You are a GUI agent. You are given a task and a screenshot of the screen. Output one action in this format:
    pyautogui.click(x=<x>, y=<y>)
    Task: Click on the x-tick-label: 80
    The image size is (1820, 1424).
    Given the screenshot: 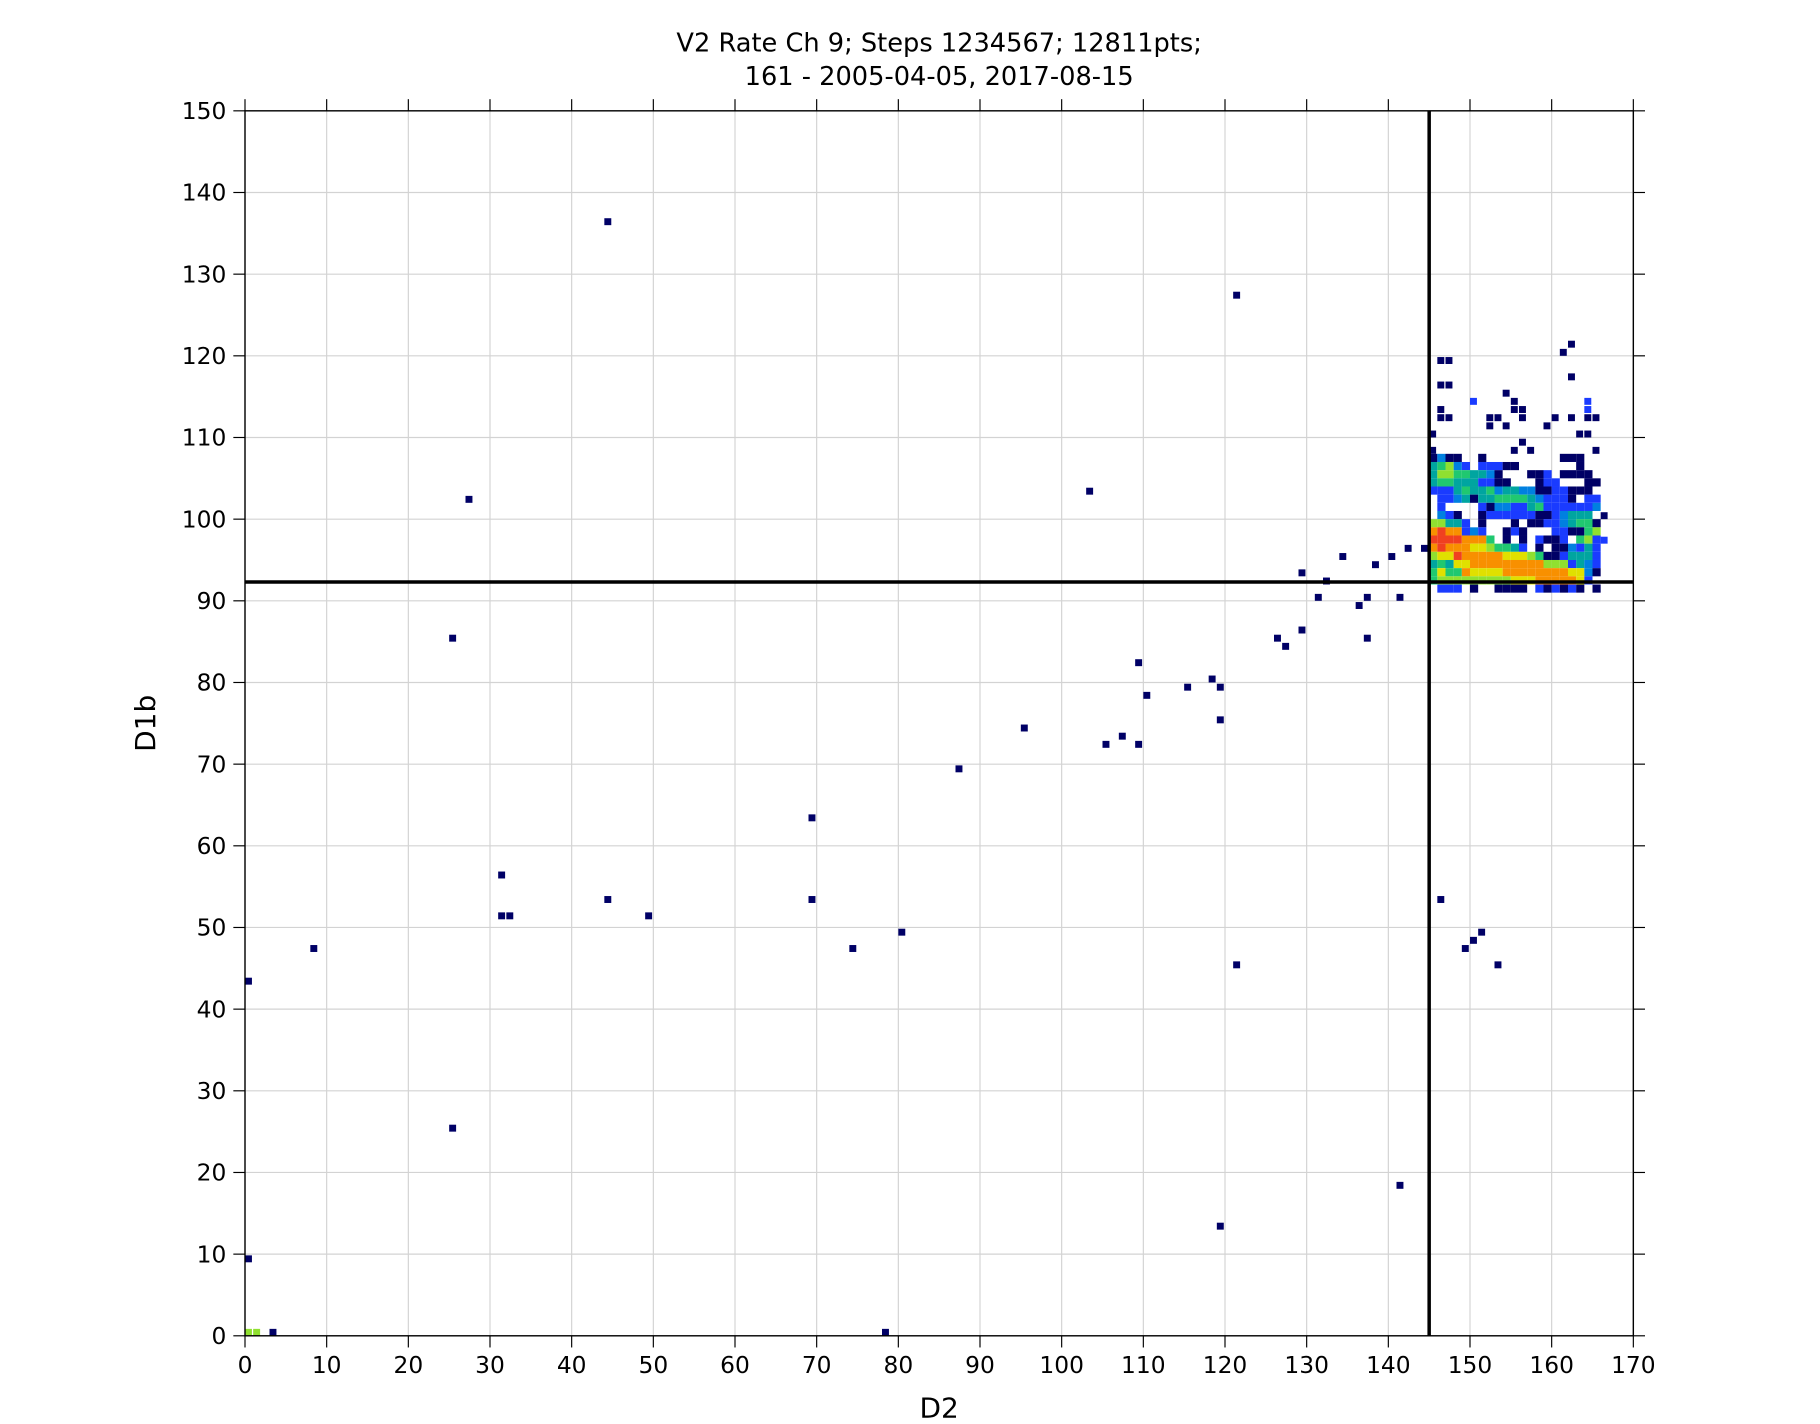 What is the action you would take?
    pyautogui.click(x=898, y=1365)
    